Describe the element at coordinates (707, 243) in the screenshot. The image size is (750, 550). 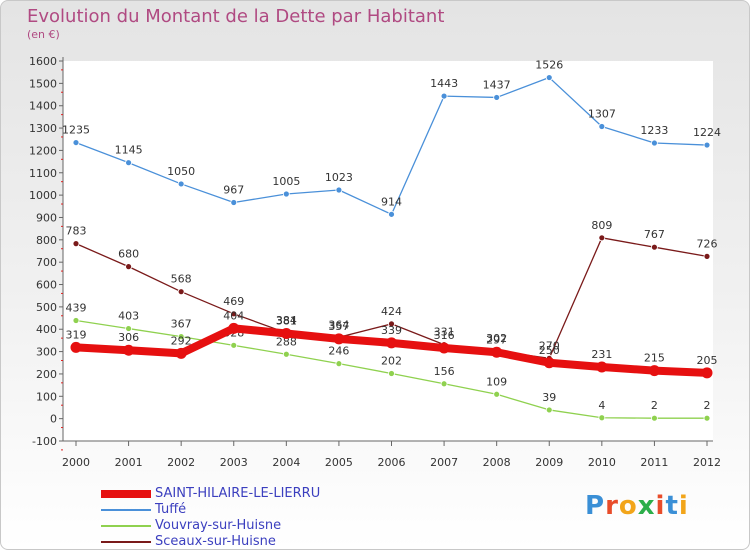
I see `data-label-sceaux-sur-huisne: 726` at that location.